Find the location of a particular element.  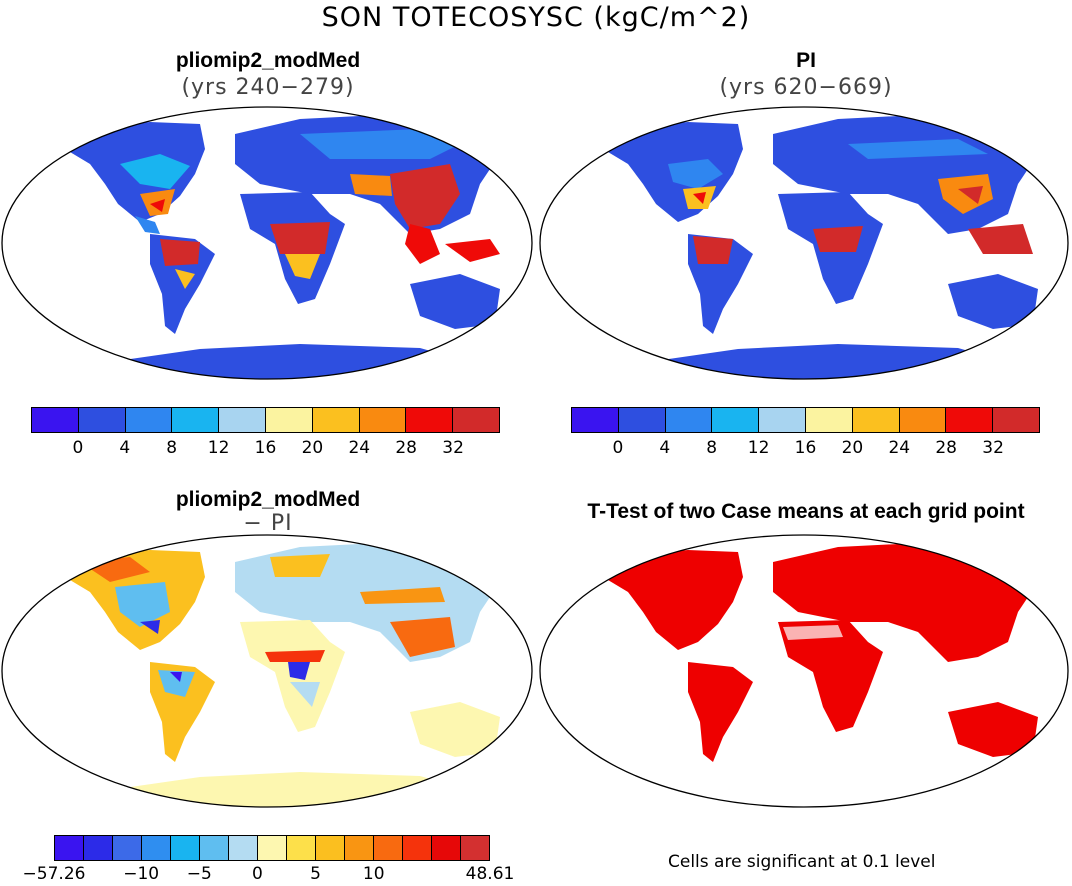

colorbar-tick-label: −57.26 is located at coordinates (54, 874).